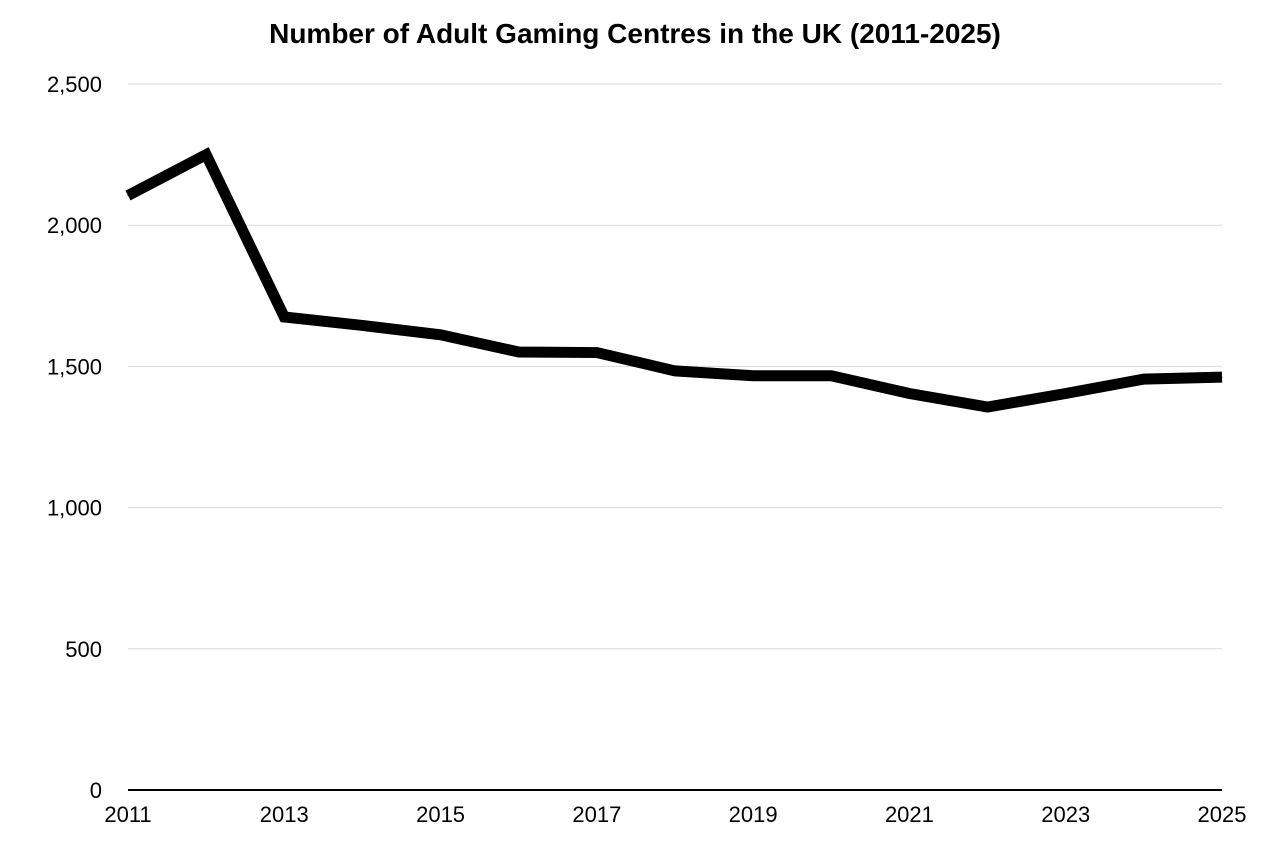  Describe the element at coordinates (1222, 814) in the screenshot. I see `x-tick-label-2025: 2025` at that location.